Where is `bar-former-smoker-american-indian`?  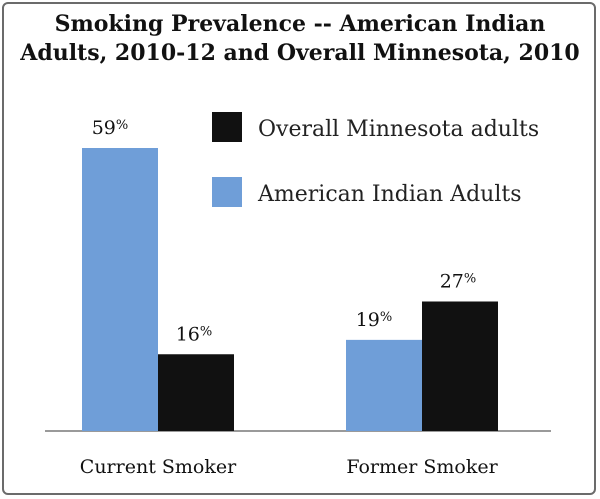
bar-former-smoker-american-indian is located at coordinates (384, 385).